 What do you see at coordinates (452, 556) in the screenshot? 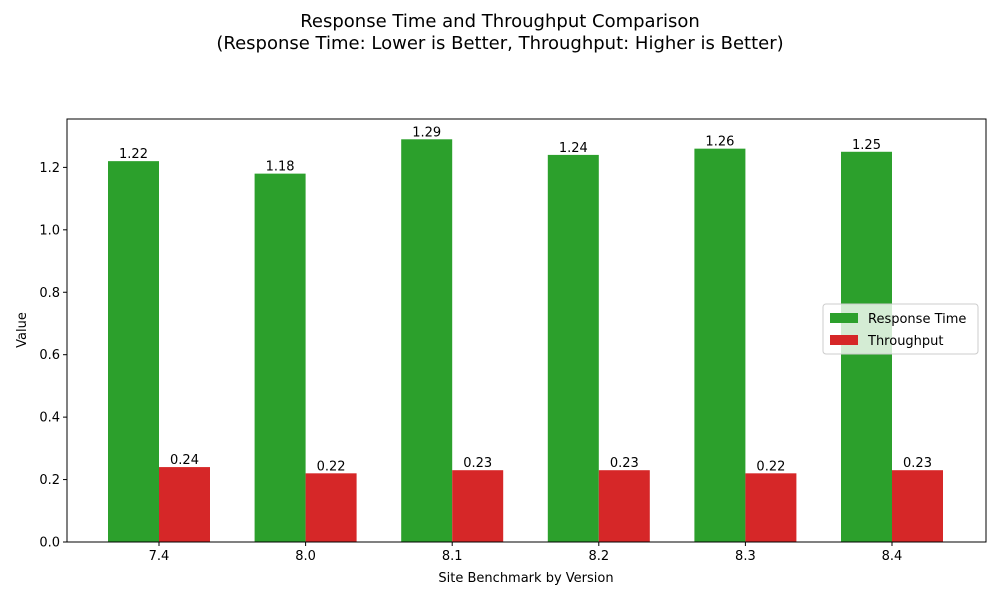
I see `x-tick-label: 8.1` at bounding box center [452, 556].